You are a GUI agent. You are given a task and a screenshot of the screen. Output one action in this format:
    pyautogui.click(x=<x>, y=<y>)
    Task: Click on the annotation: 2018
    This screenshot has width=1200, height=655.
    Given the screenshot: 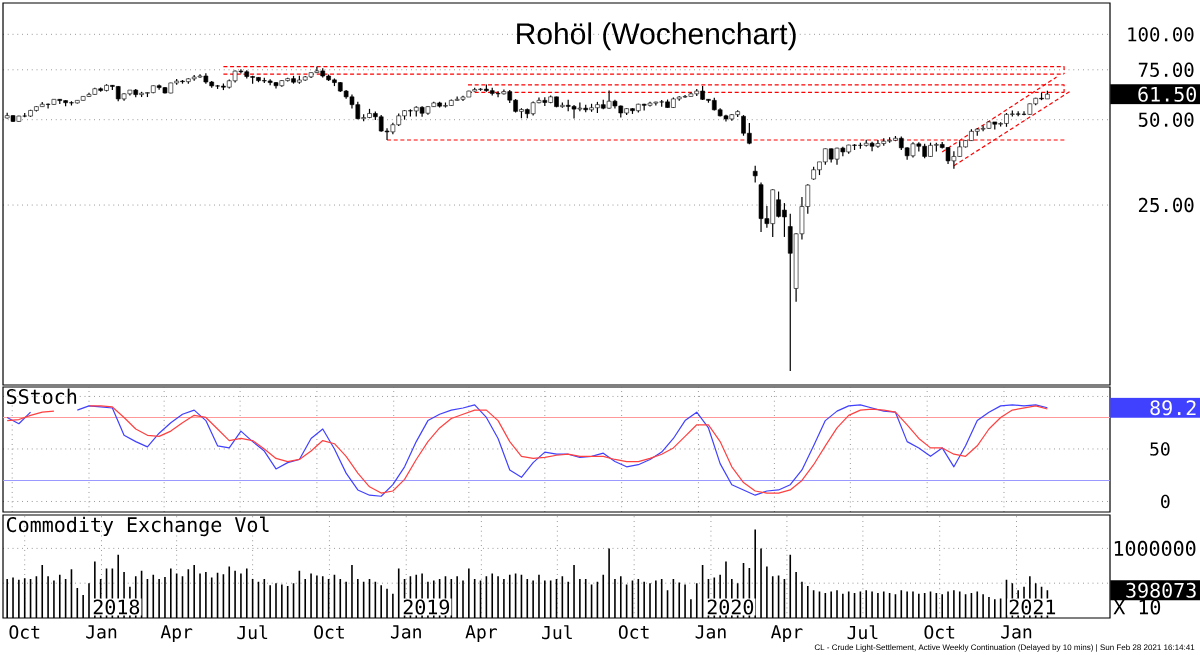 What is the action you would take?
    pyautogui.click(x=116, y=607)
    